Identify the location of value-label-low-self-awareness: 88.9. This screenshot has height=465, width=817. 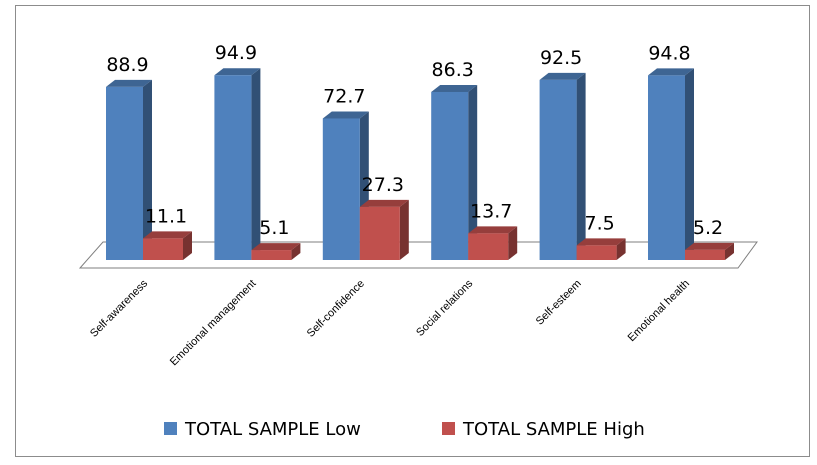
(127, 65).